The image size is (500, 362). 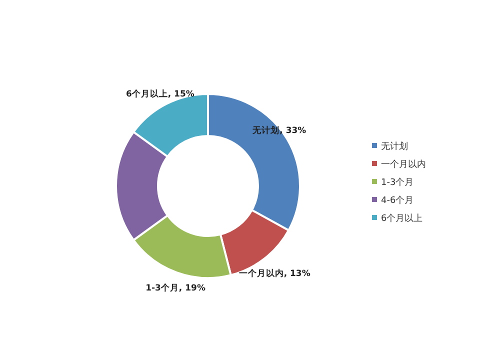 I want to click on data-label: 一个月以内, 13%, so click(x=274, y=273).